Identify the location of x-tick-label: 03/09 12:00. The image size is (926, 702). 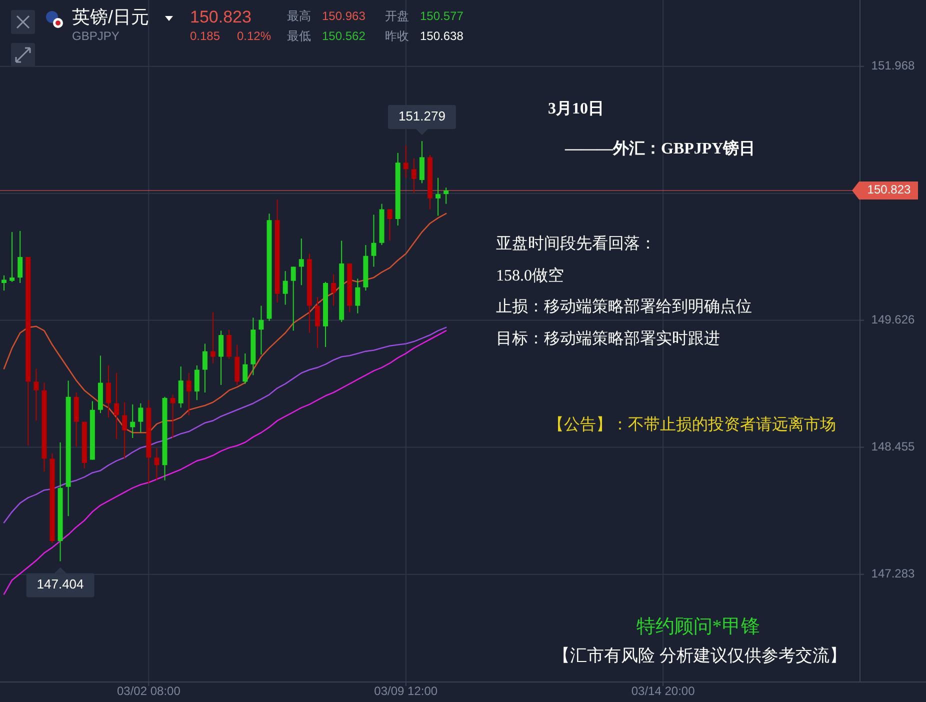
(406, 691).